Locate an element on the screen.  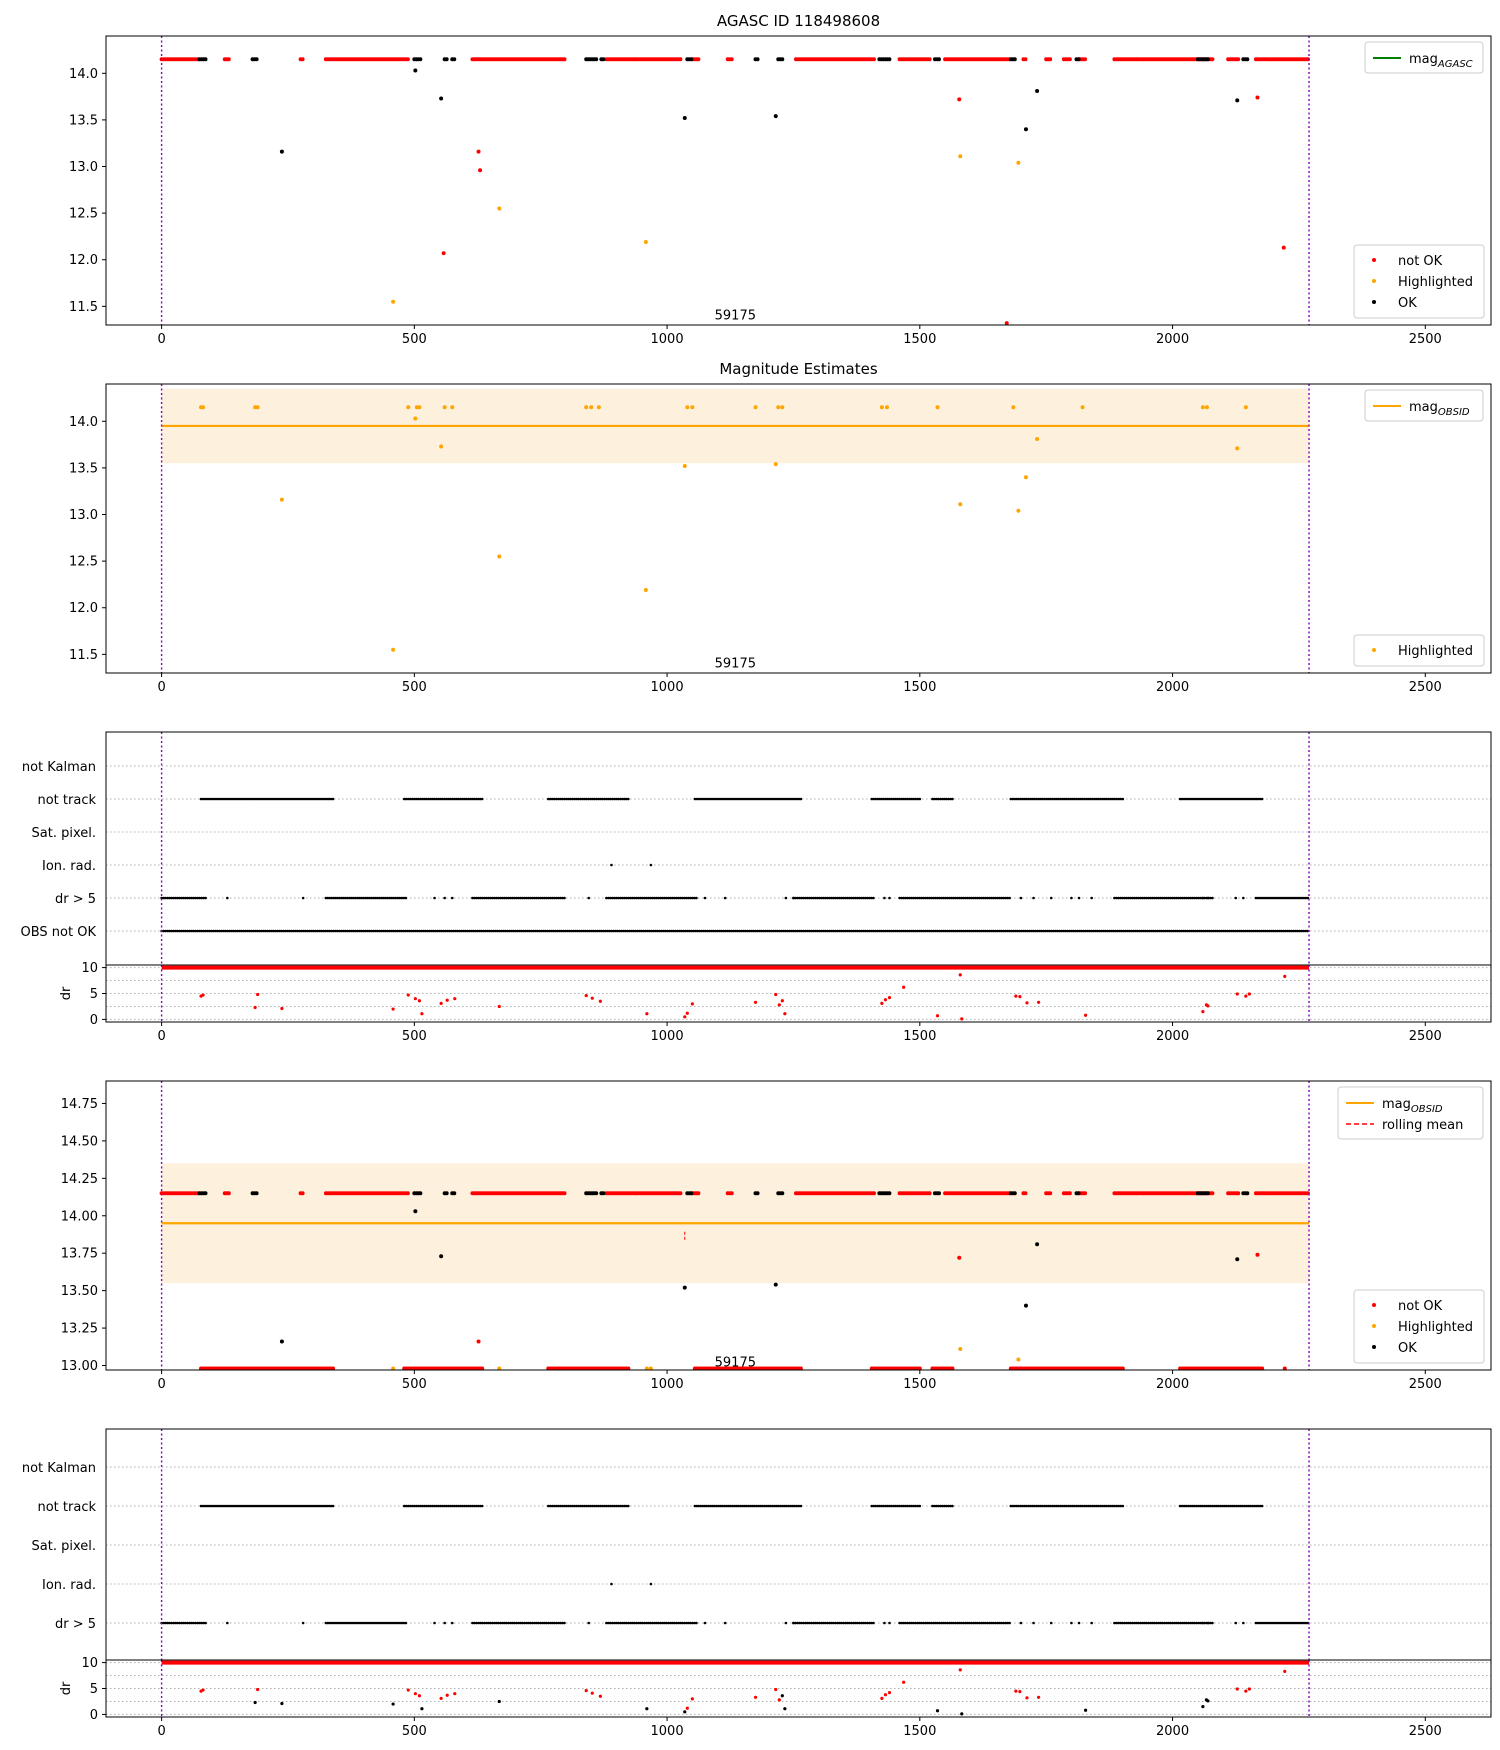
line-legend is located at coordinates (1424, 405).